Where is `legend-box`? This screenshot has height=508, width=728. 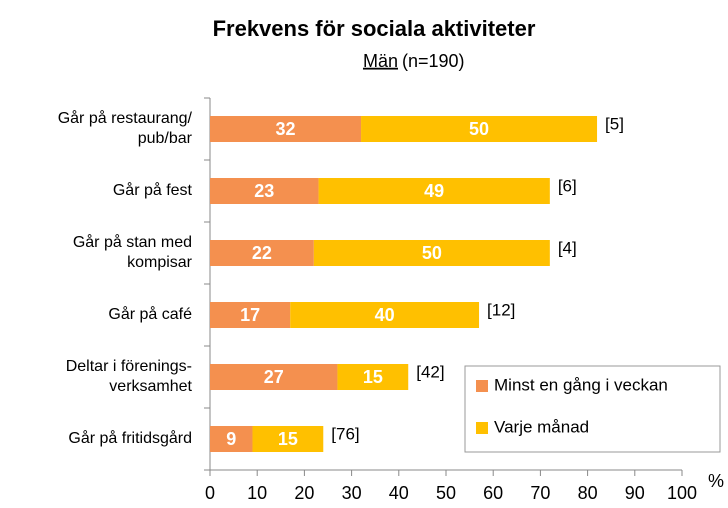
legend-box is located at coordinates (592, 409).